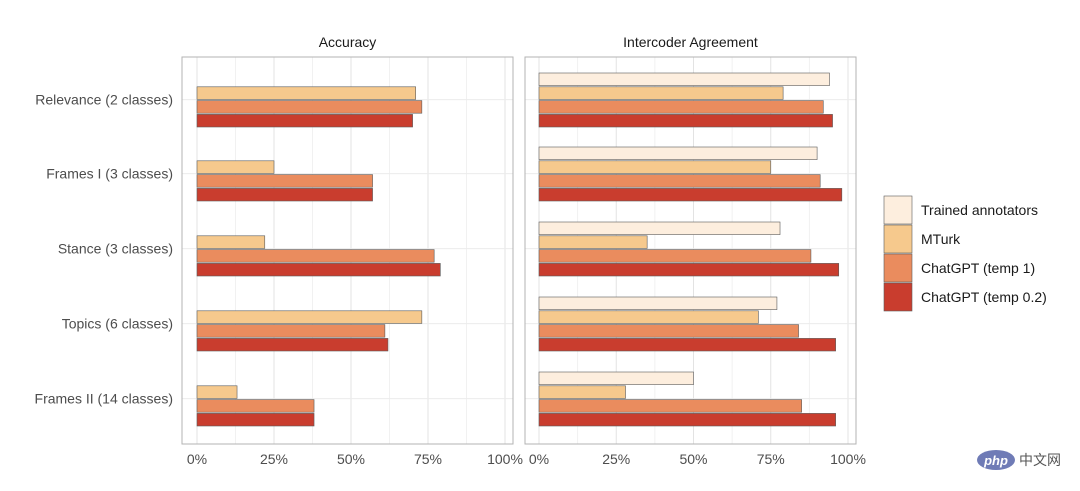 The width and height of the screenshot is (1080, 491). I want to click on category-label: Frames II (14 classes), so click(104, 399).